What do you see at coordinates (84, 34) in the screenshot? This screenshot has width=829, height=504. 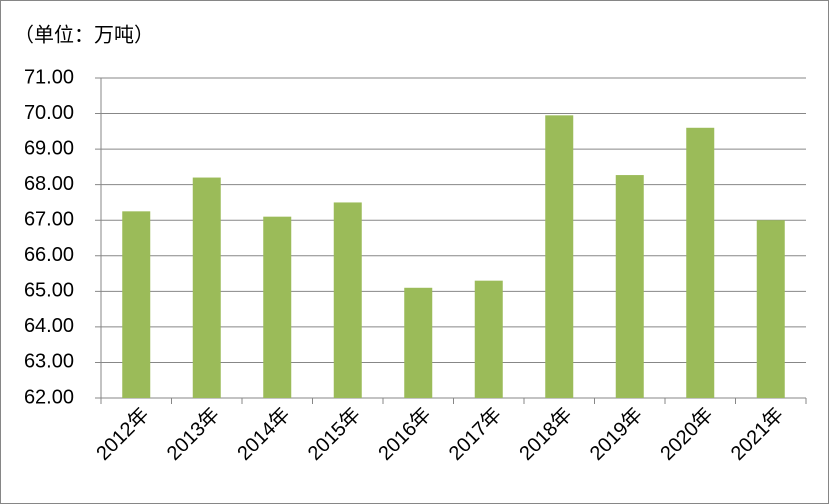 I see `unit-label: （单位：万吨）` at bounding box center [84, 34].